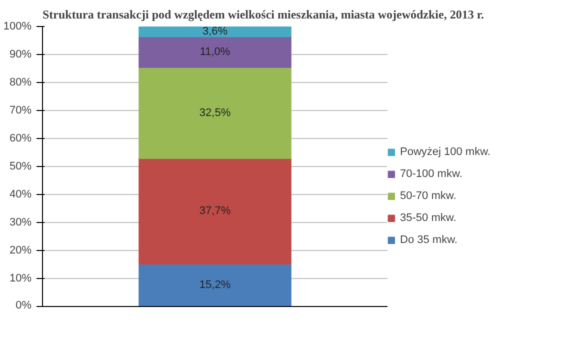 The height and width of the screenshot is (342, 568). Describe the element at coordinates (20, 138) in the screenshot. I see `y-tick-label: 60%` at that location.